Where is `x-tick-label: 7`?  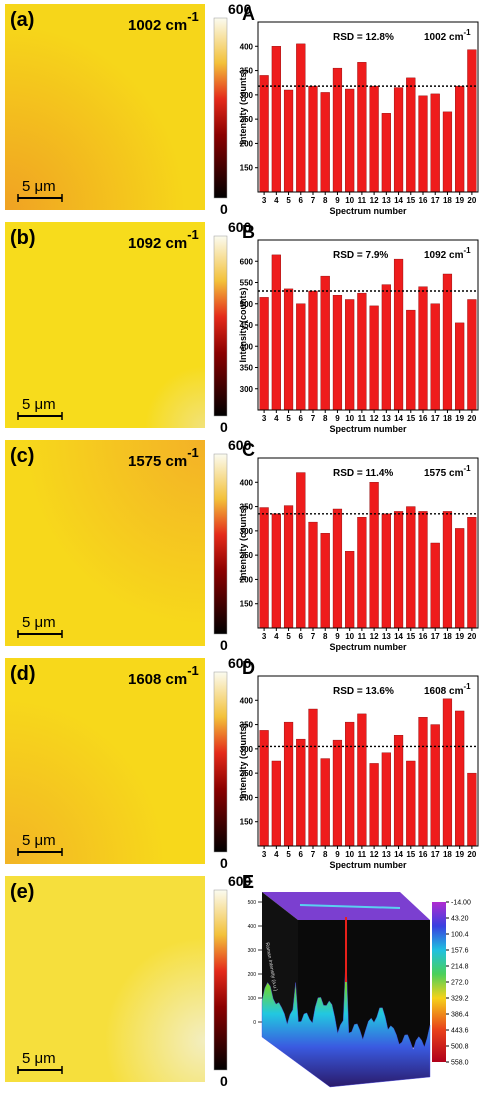
x-tick-label: 7 is located at coordinates (313, 854).